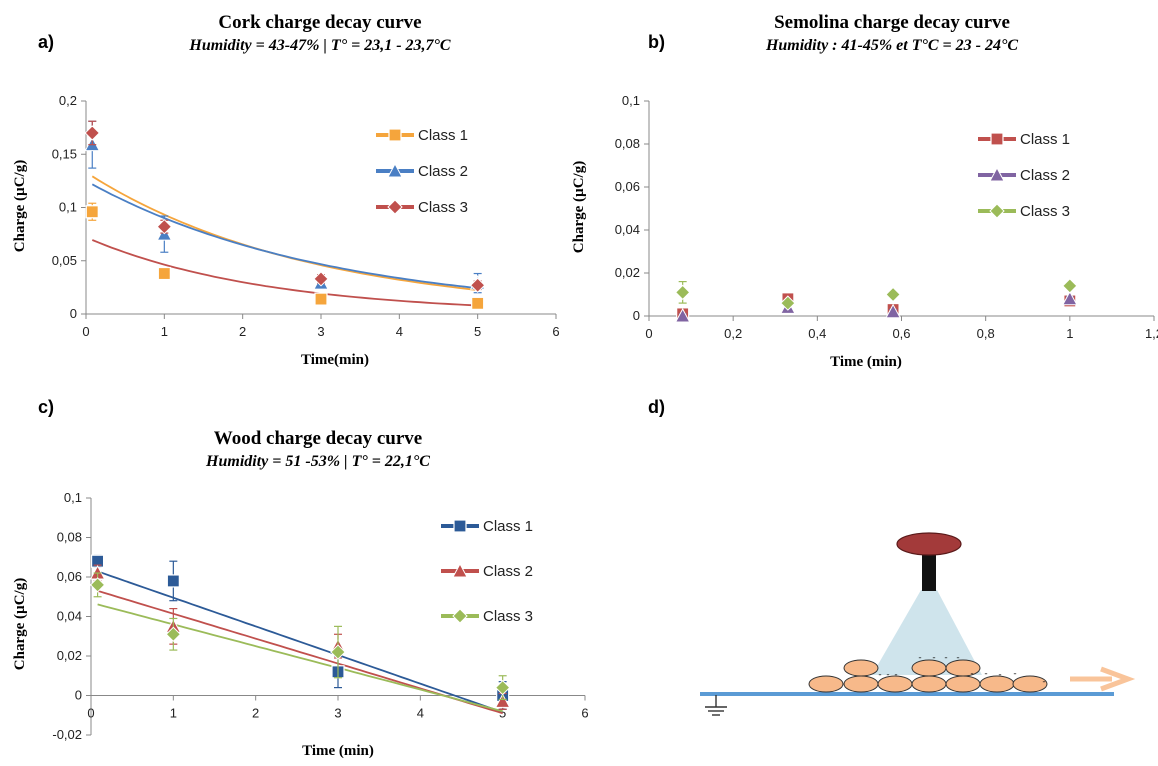  Describe the element at coordinates (46, 407) in the screenshot. I see `panel-label-c: c)` at that location.